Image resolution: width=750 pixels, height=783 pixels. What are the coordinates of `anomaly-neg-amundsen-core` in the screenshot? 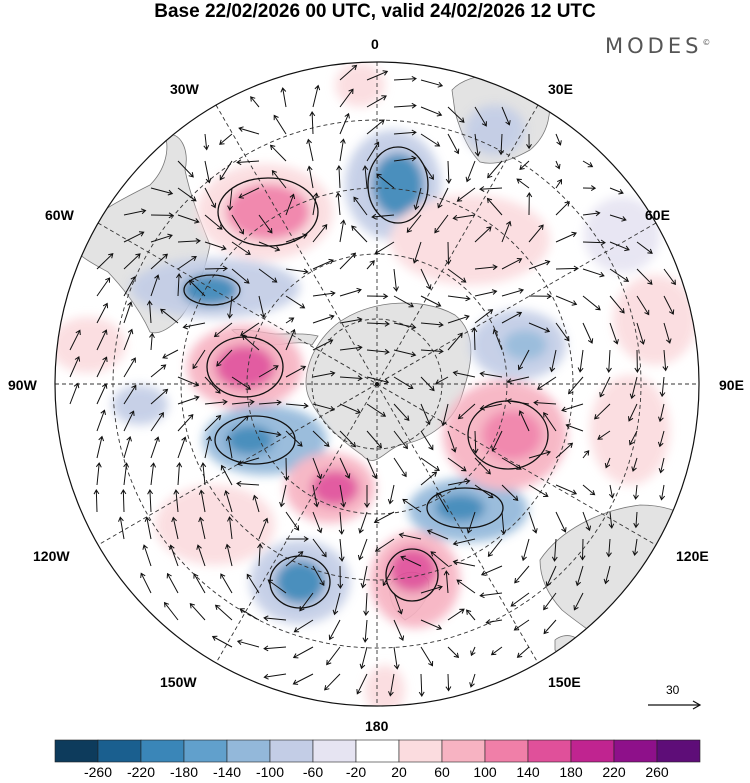 It's located at (250, 440).